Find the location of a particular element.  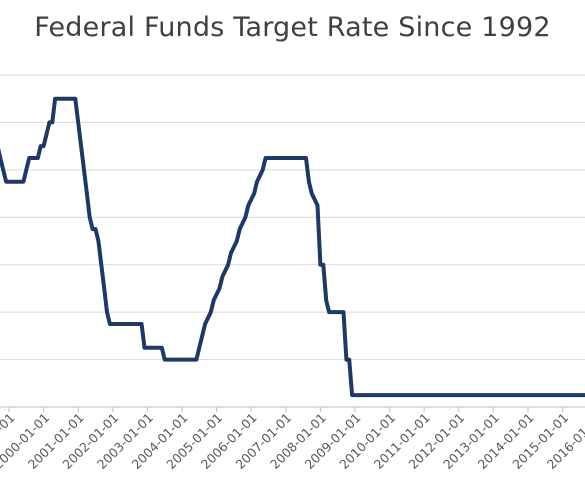

chart-title: Federal Funds Target Rate Since 1992 is located at coordinates (292, 27).